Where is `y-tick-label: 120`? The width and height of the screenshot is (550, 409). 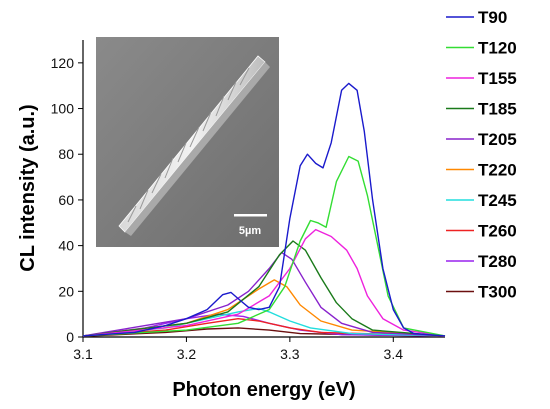 y-tick-label: 120 is located at coordinates (63, 63).